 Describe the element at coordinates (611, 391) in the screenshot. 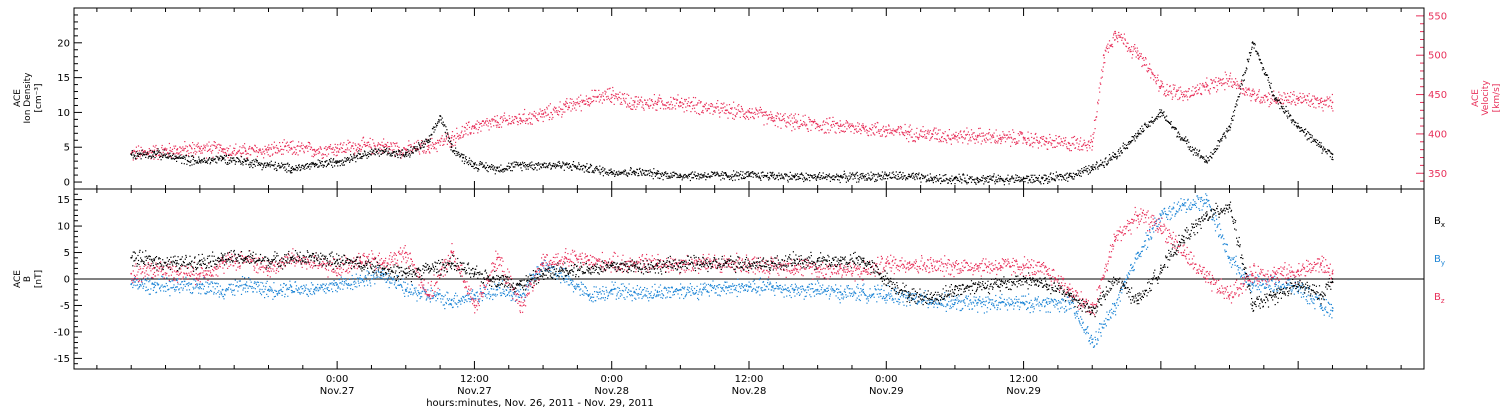

I see `date-tick-label: Nov.28` at that location.